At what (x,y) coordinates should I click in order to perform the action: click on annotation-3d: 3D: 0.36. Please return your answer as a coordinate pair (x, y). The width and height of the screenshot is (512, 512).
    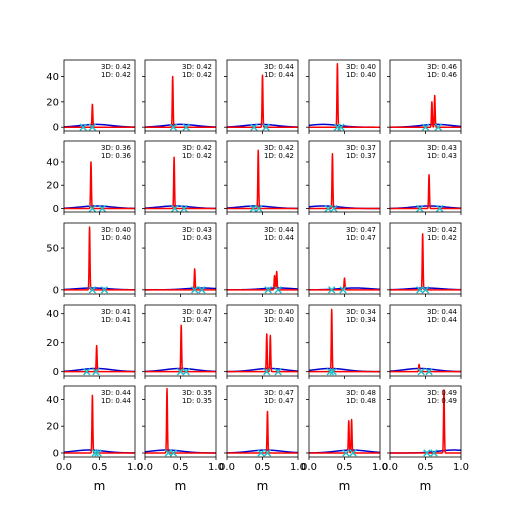
    Looking at the image, I should click on (116, 148).